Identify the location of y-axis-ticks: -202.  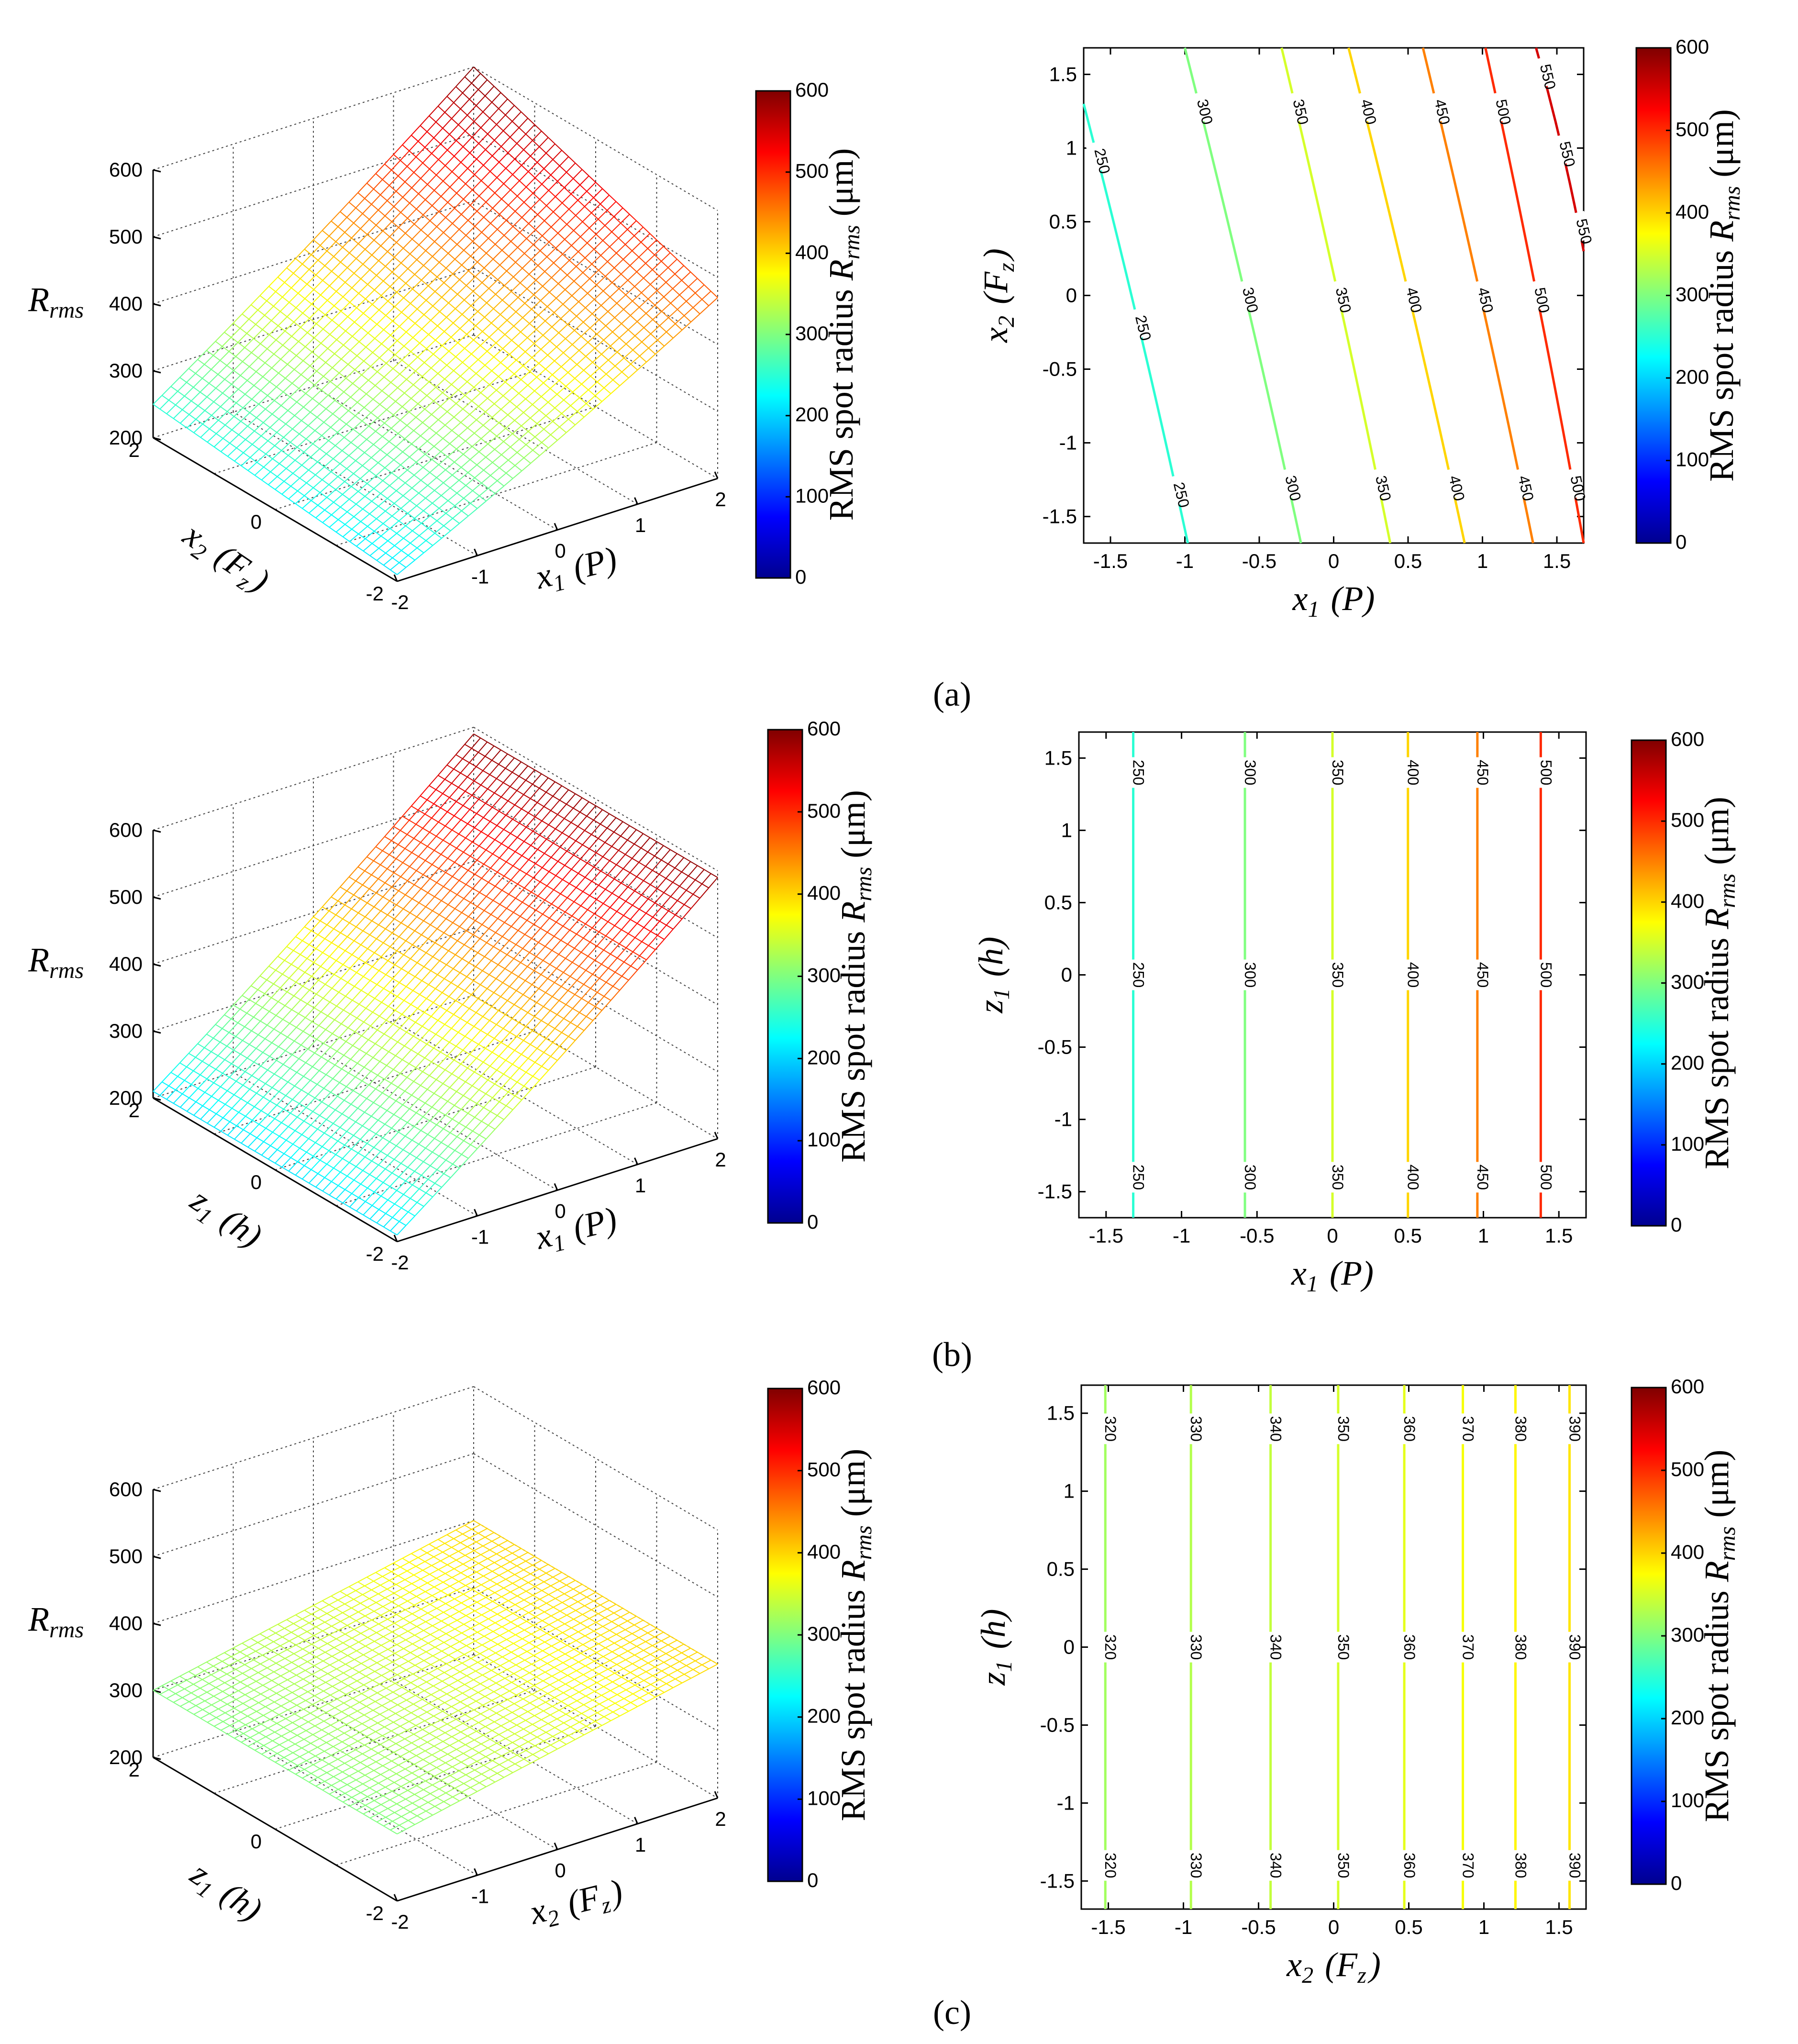
(256, 522).